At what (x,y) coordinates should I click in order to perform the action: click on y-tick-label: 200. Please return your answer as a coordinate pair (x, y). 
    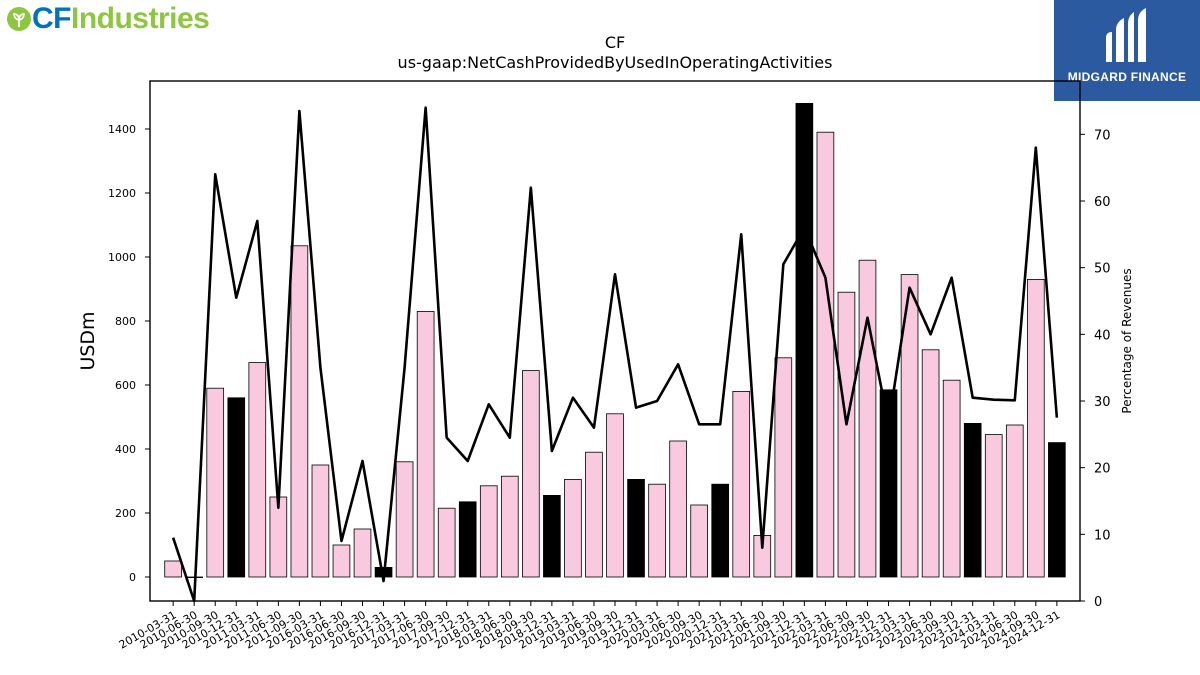
    Looking at the image, I should click on (125, 513).